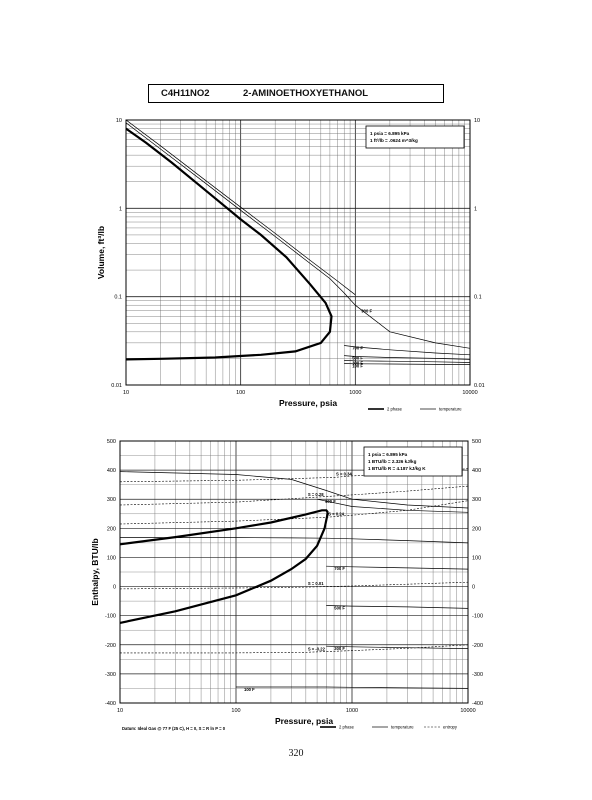 This screenshot has height=800, width=592. I want to click on enthalpy-y-tick-label-right: 100, so click(476, 558).